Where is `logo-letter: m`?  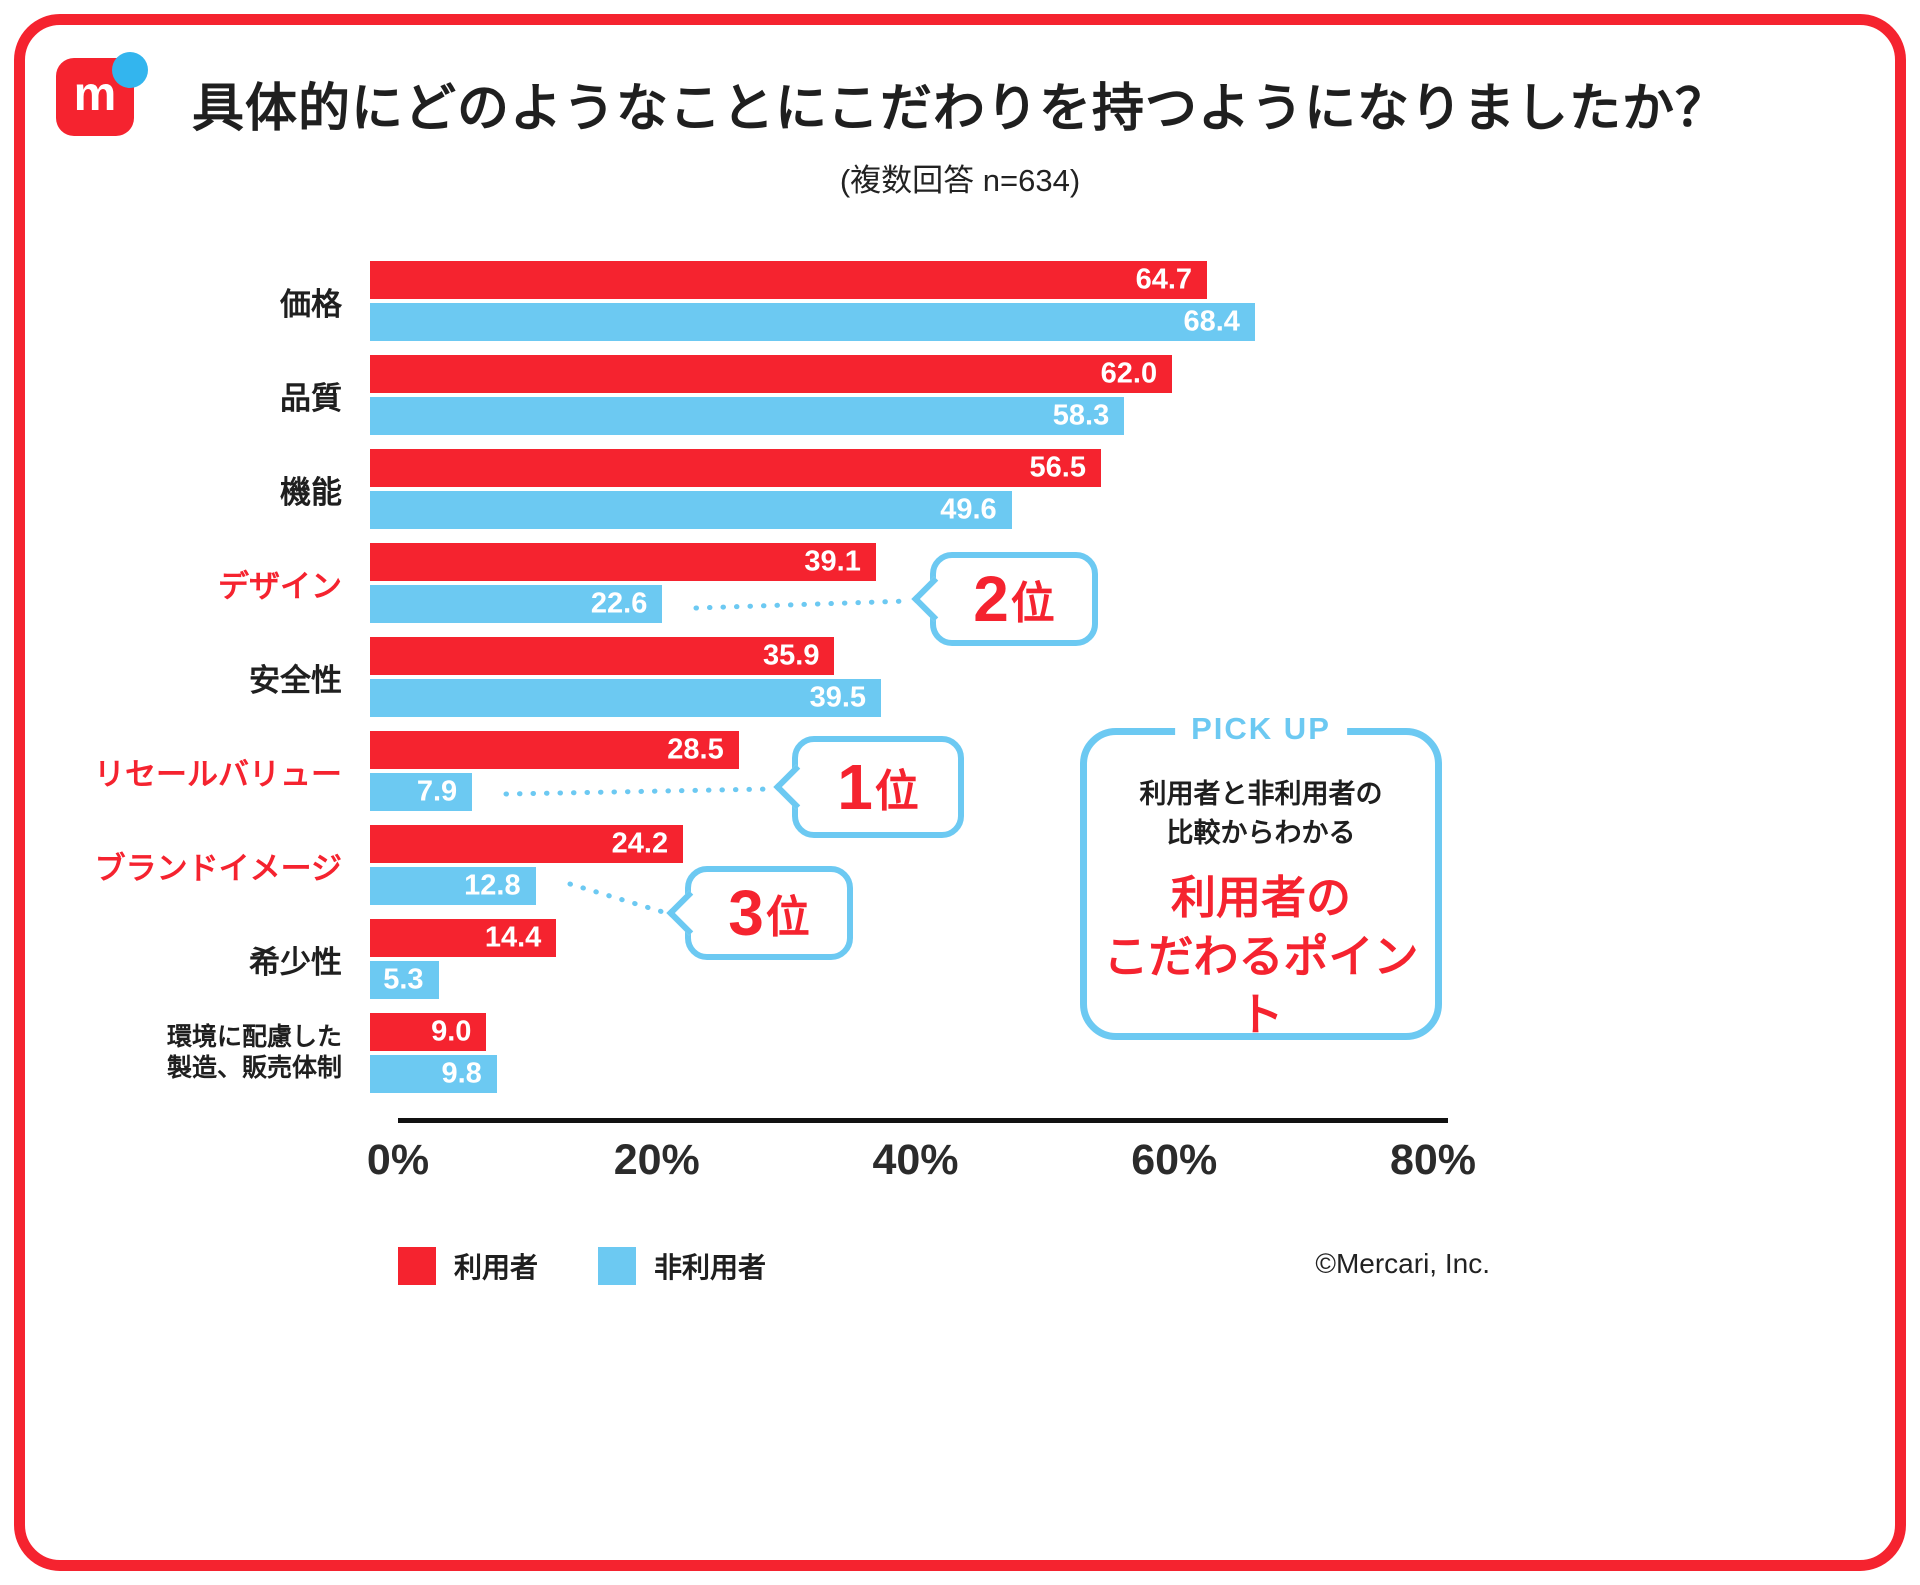 logo-letter: m is located at coordinates (95, 94).